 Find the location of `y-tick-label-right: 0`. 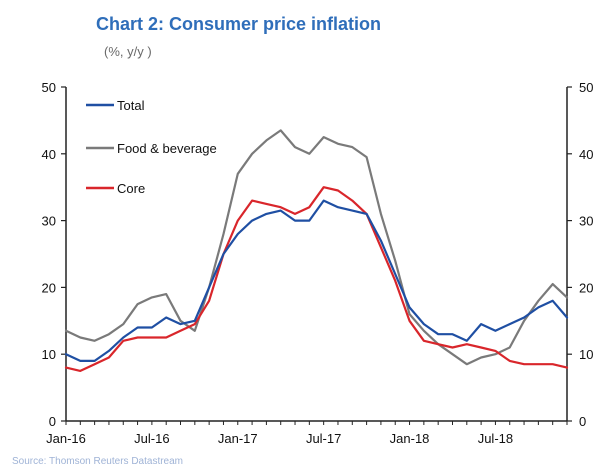

y-tick-label-right: 0 is located at coordinates (582, 421).